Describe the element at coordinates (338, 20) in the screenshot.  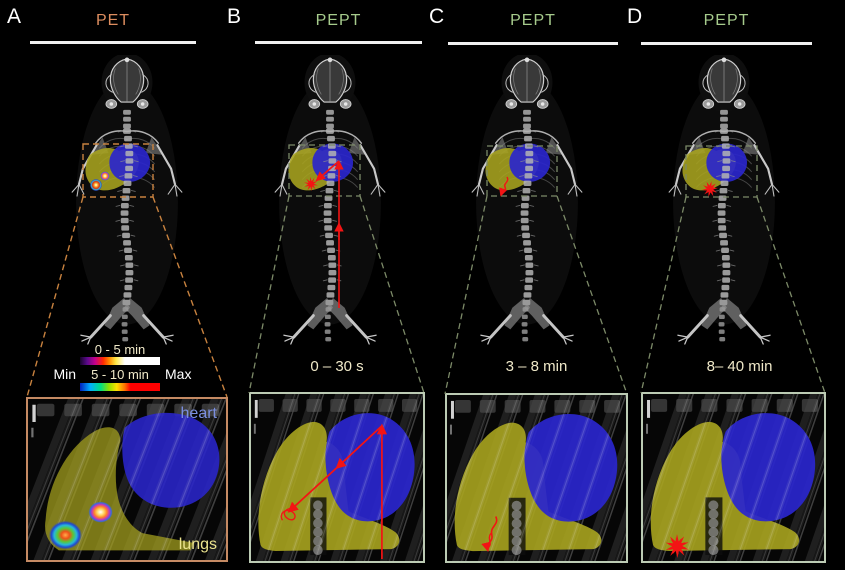
I see `modality-title-pept-b: PEPT` at that location.